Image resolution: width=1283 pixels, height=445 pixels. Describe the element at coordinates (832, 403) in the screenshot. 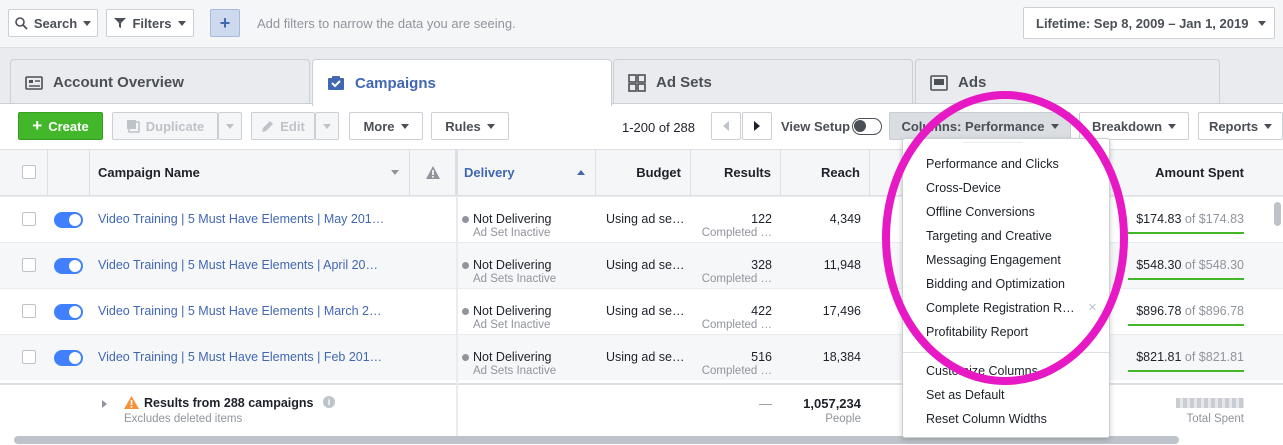

I see `summary-reach: 1,057,234` at that location.